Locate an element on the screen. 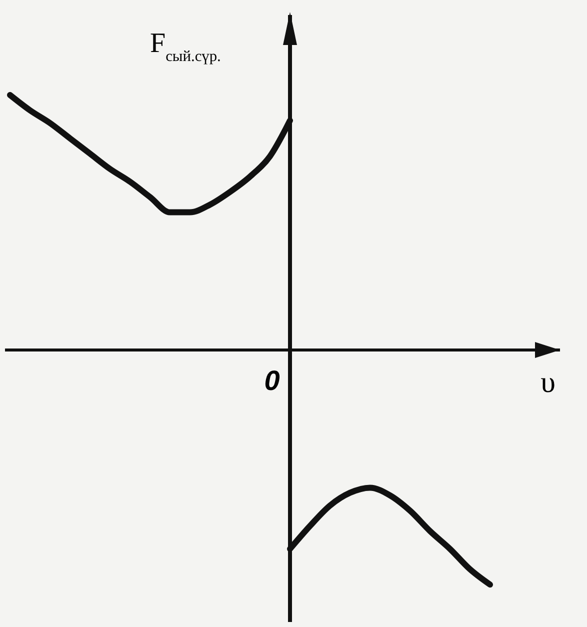 Image resolution: width=587 pixels, height=627 pixels. x-axis-title: υ is located at coordinates (548, 382).